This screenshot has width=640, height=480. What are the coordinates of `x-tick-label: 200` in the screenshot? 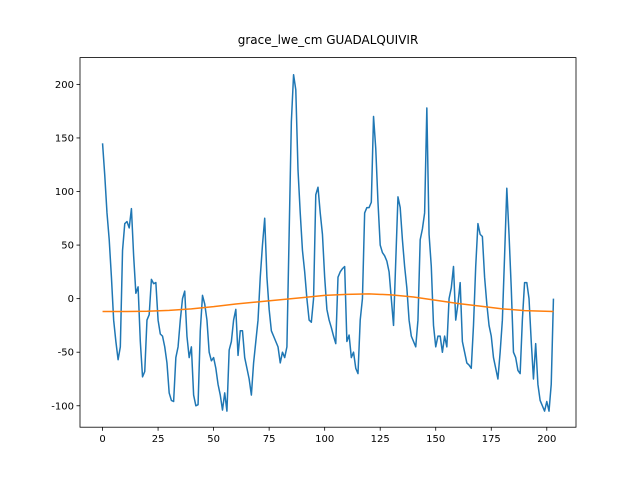 It's located at (546, 439).